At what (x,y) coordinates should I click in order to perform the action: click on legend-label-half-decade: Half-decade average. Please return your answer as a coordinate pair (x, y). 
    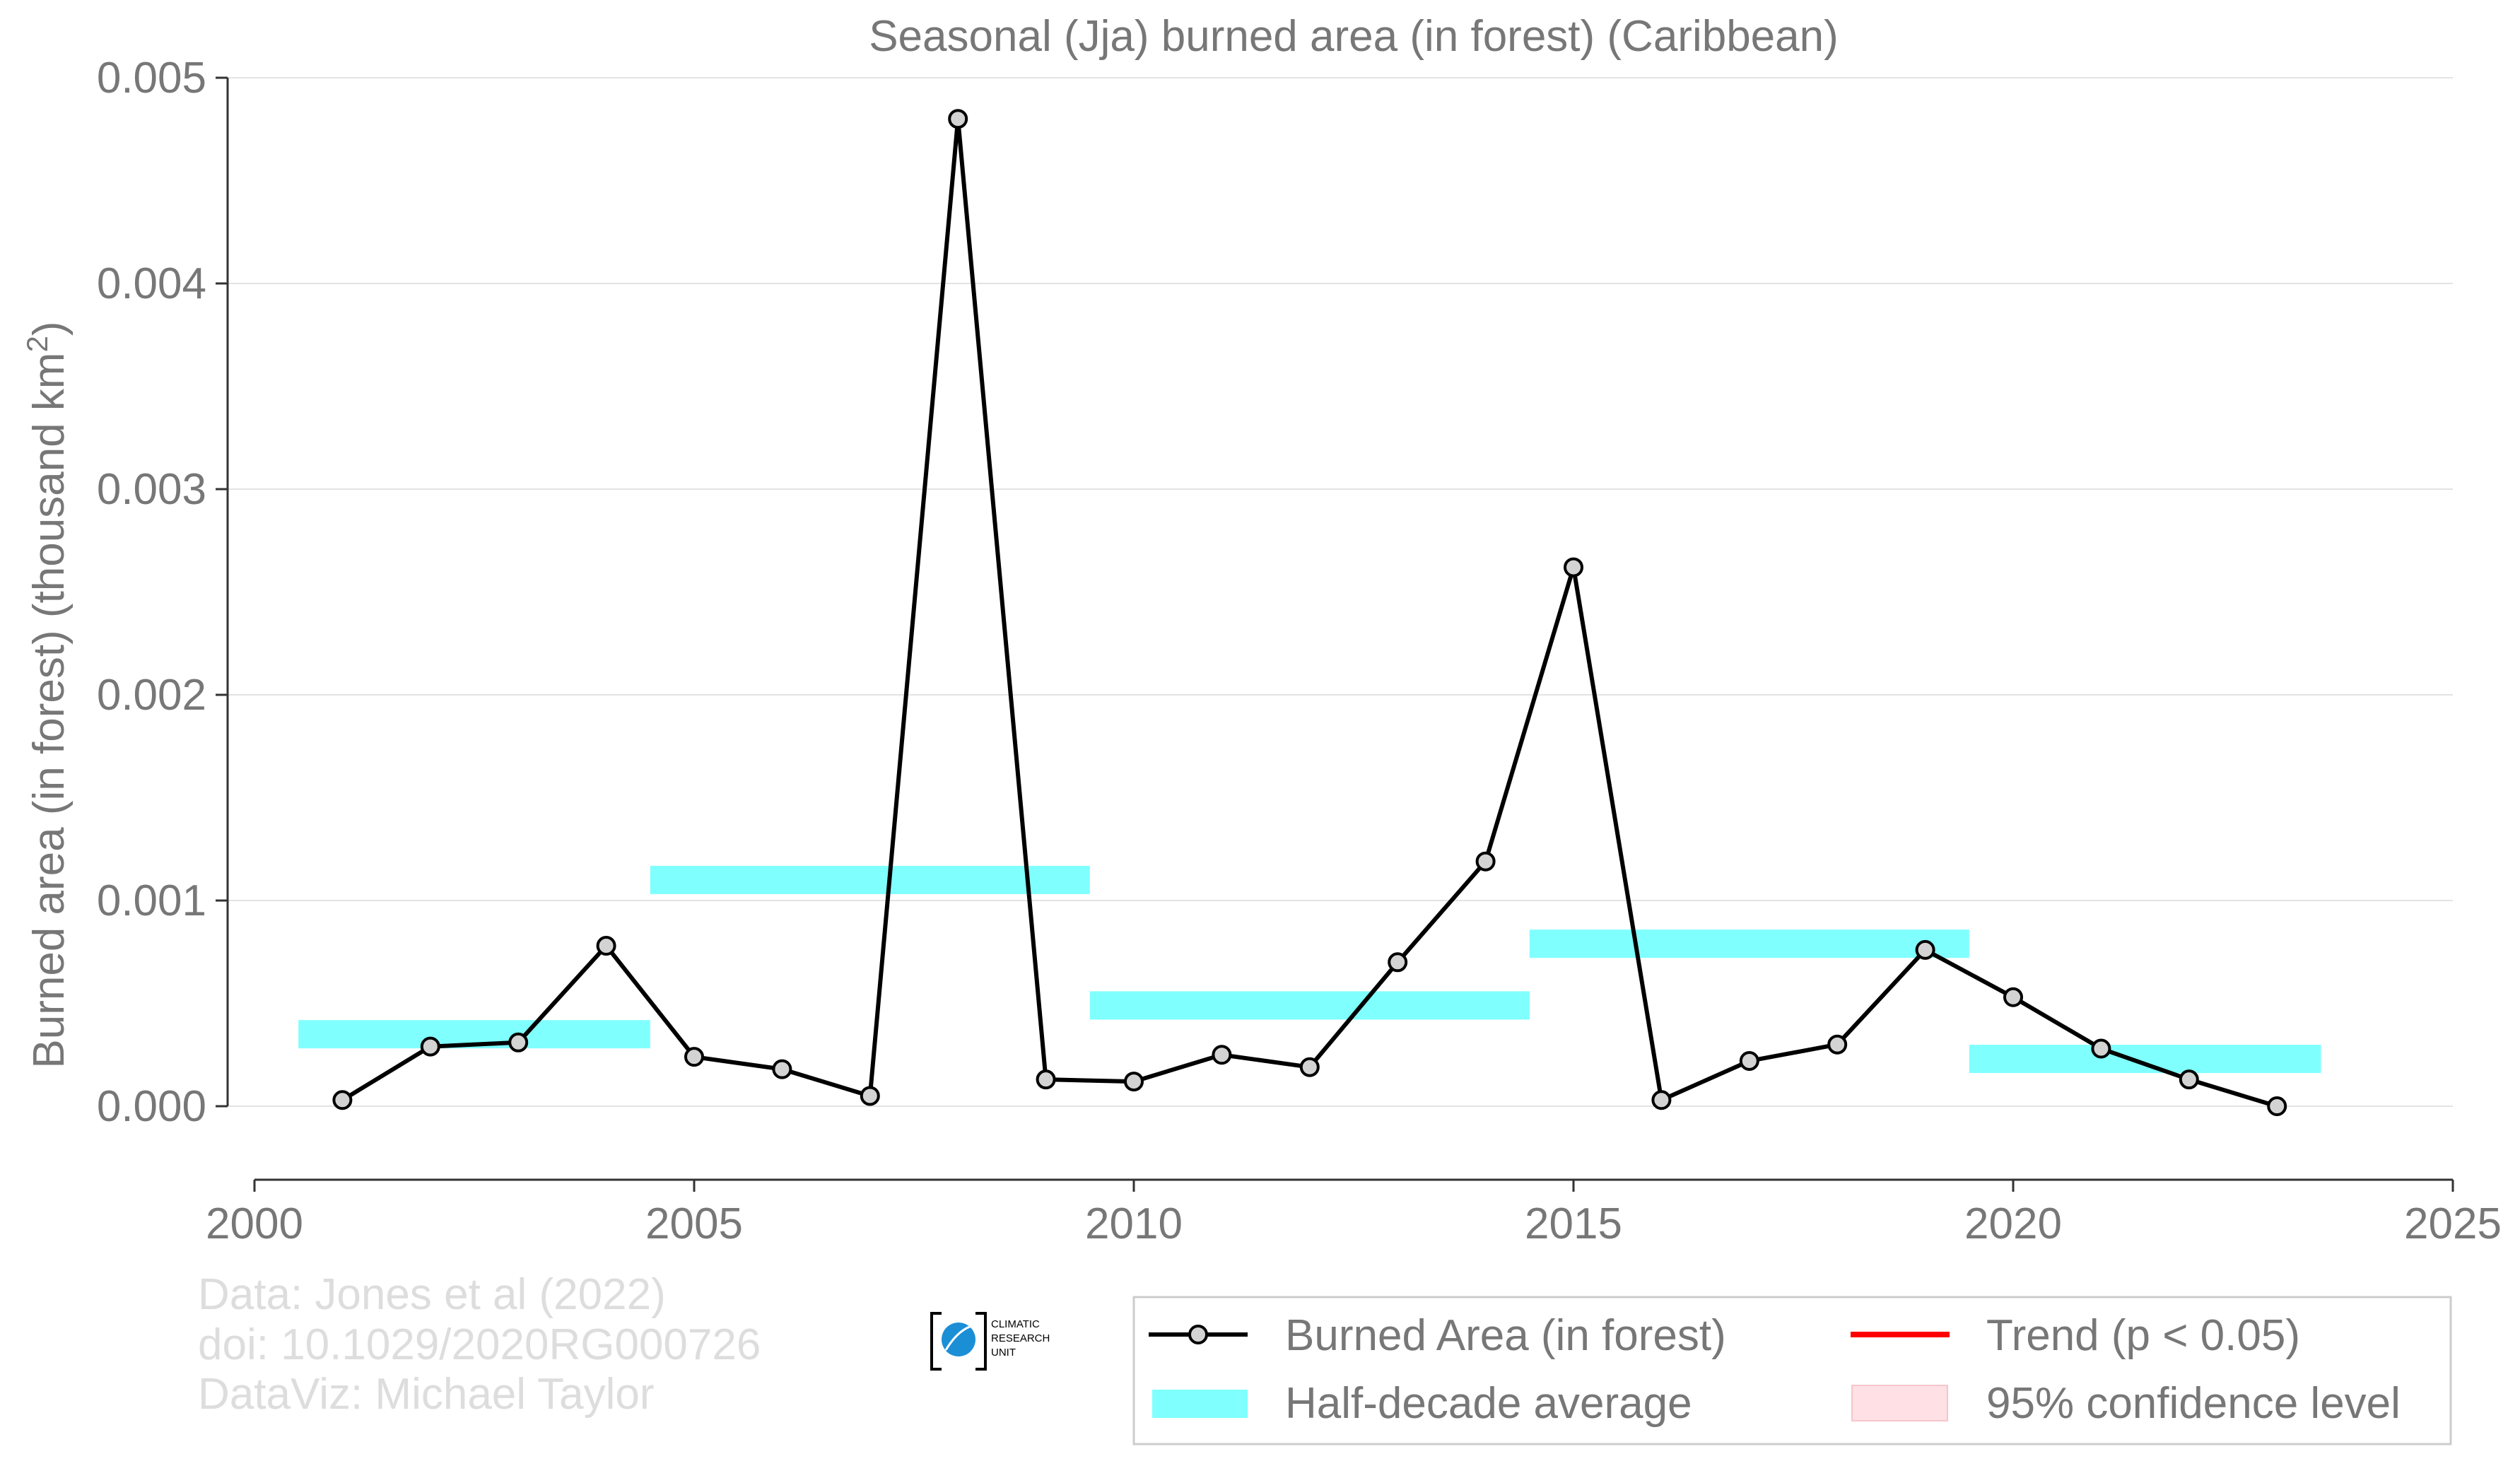
    Looking at the image, I should click on (1488, 1403).